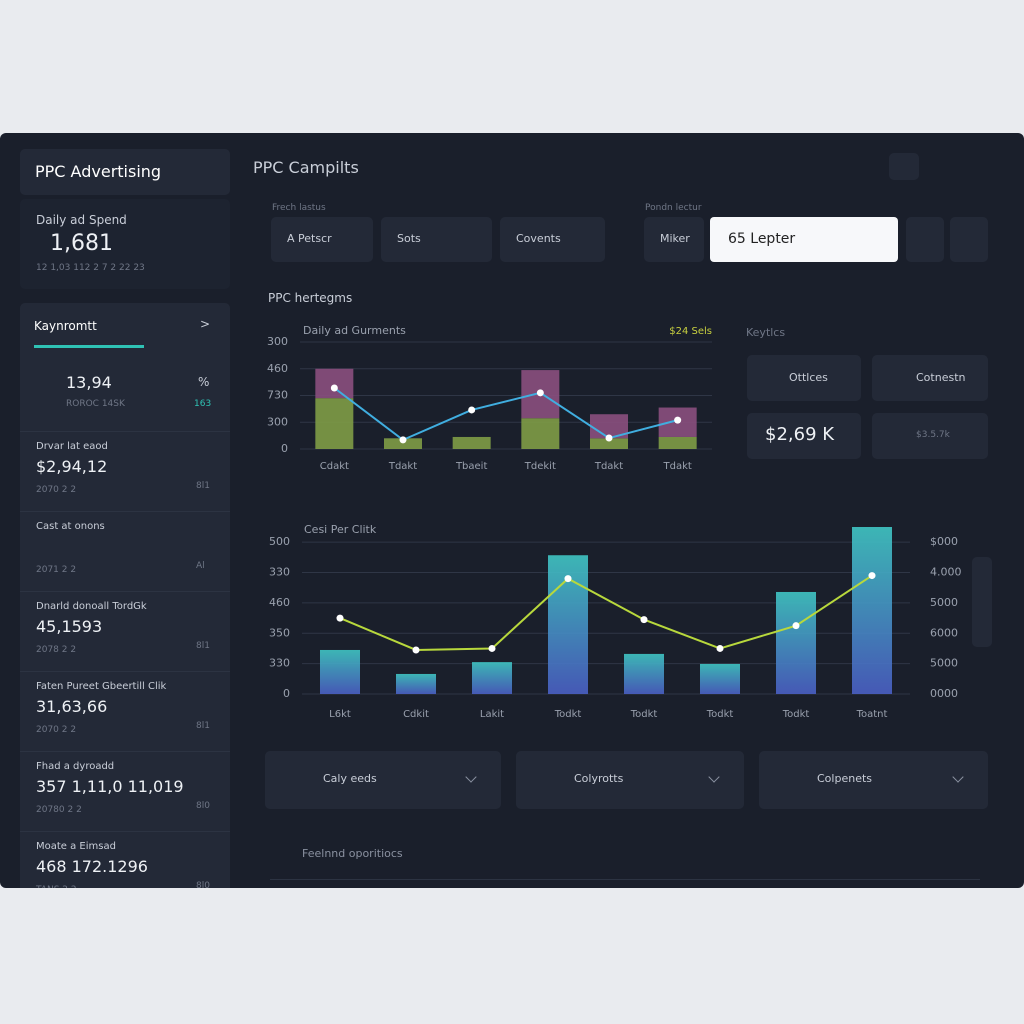 The height and width of the screenshot is (1024, 1024). Describe the element at coordinates (354, 330) in the screenshot. I see `chart-title: Daily ad Gurments` at that location.